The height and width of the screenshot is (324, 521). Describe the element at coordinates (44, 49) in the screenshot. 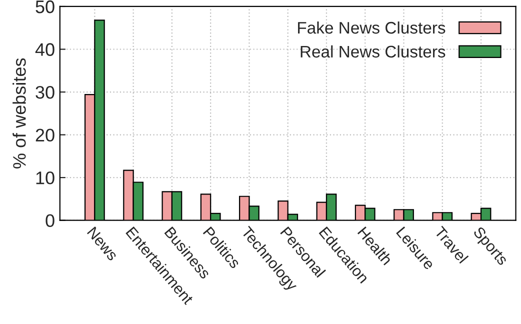

I see `y-tick-label: 40` at that location.